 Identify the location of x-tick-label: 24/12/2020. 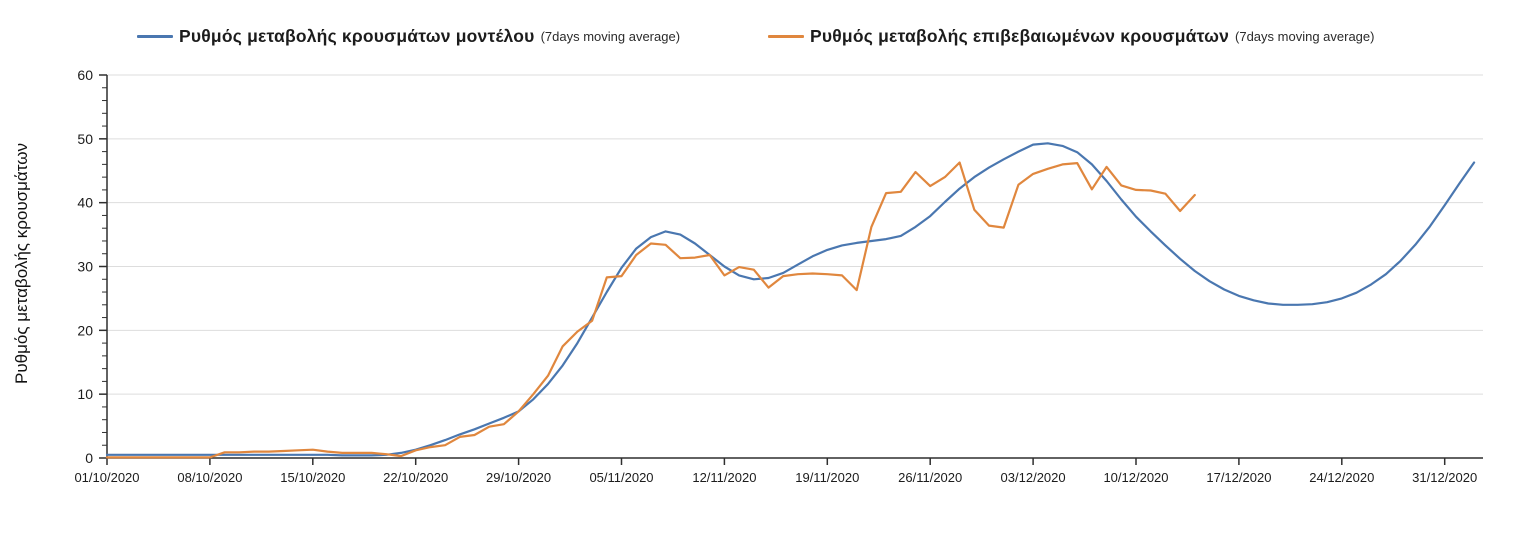
(1341, 477).